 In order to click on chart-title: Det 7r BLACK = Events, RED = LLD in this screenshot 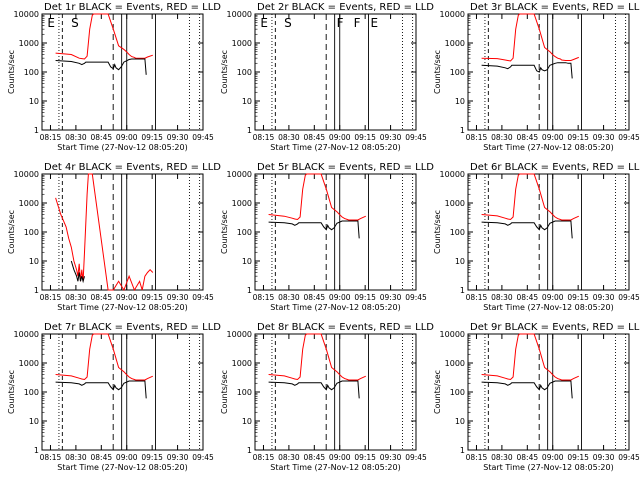, I will do `click(132, 327)`.